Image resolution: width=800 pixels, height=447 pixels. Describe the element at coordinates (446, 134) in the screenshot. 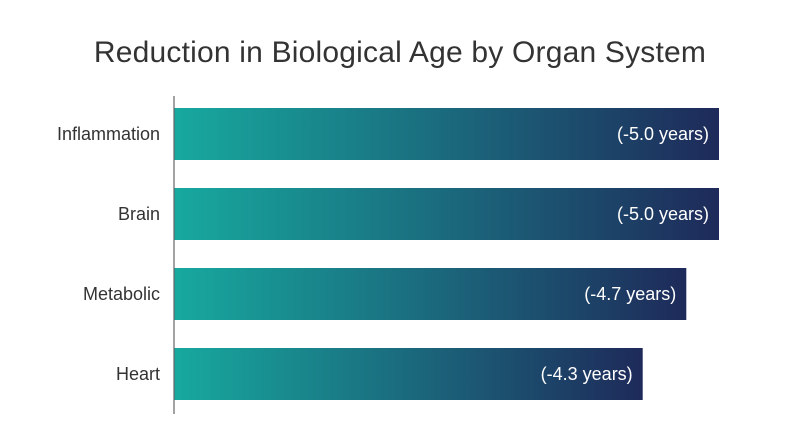

I see `bar-inflammation` at that location.